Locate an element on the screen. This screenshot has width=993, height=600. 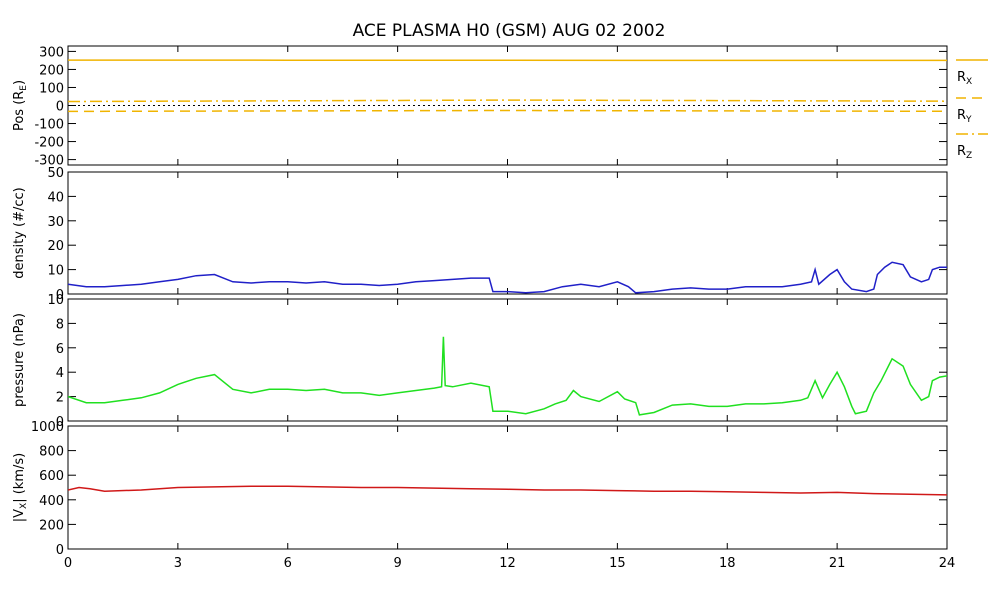
y-axis-label: |VX| (km/s) is located at coordinates (20, 487).